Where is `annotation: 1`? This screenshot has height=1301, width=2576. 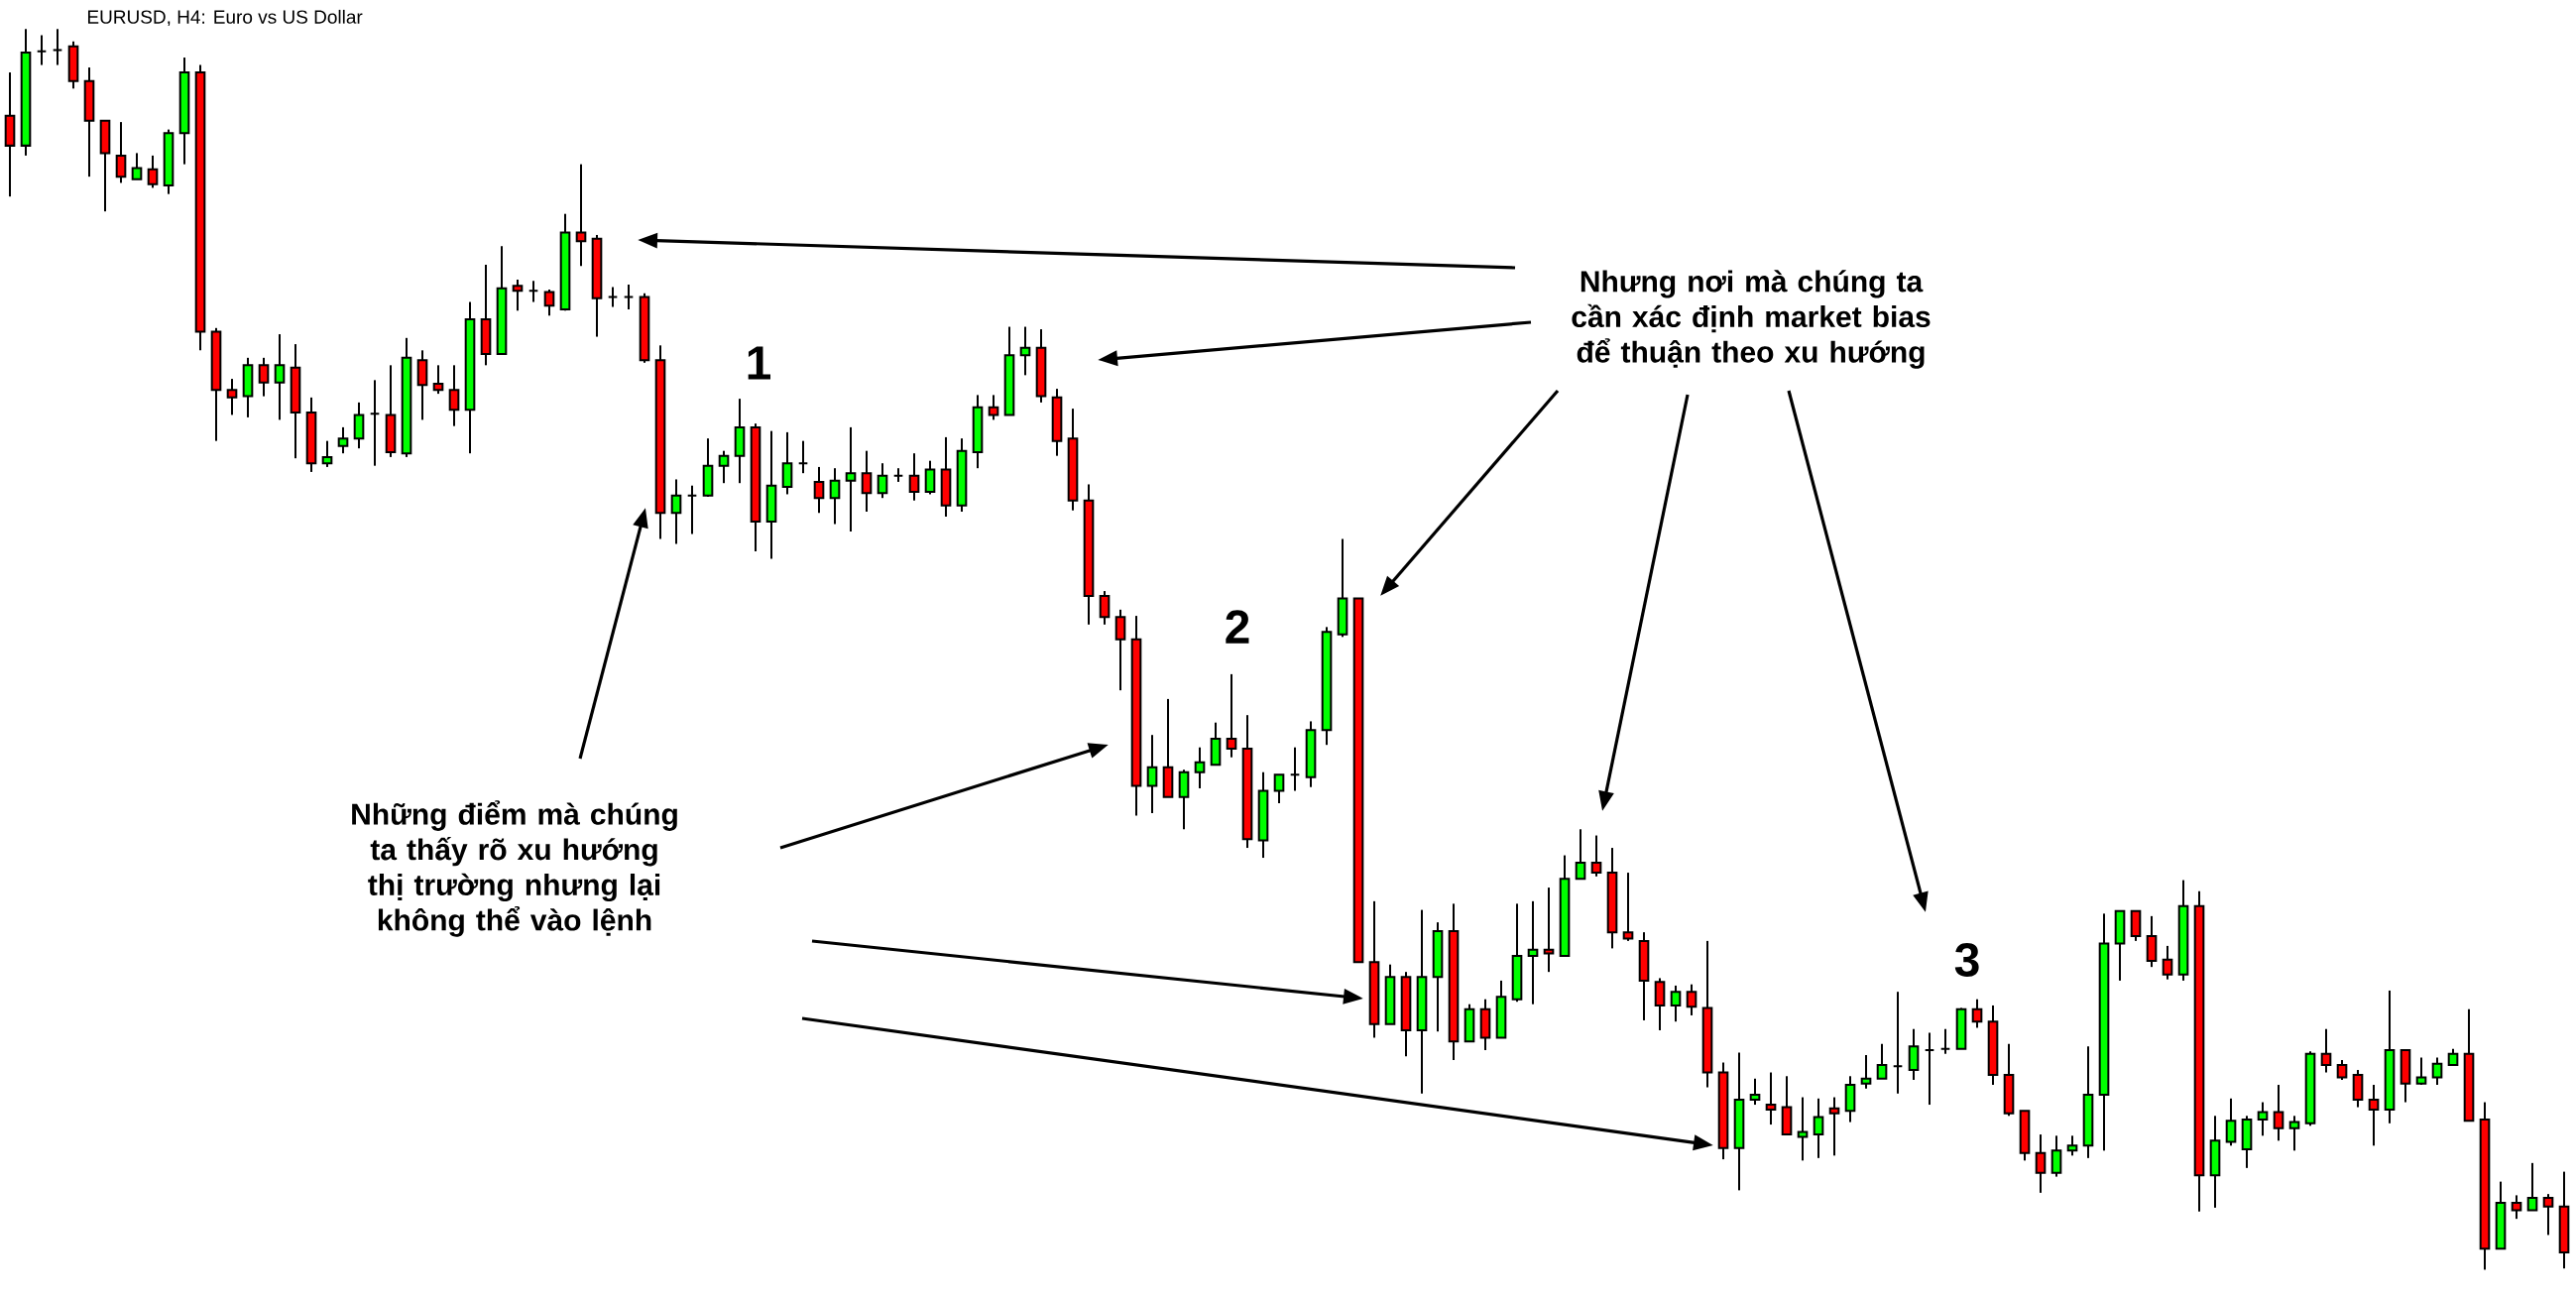
annotation: 1 is located at coordinates (760, 363).